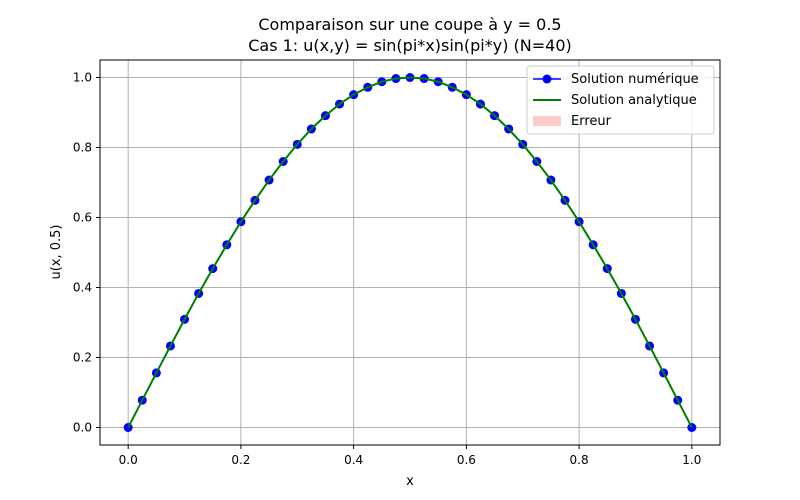  I want to click on x-tick-label: 0.2, so click(240, 460).